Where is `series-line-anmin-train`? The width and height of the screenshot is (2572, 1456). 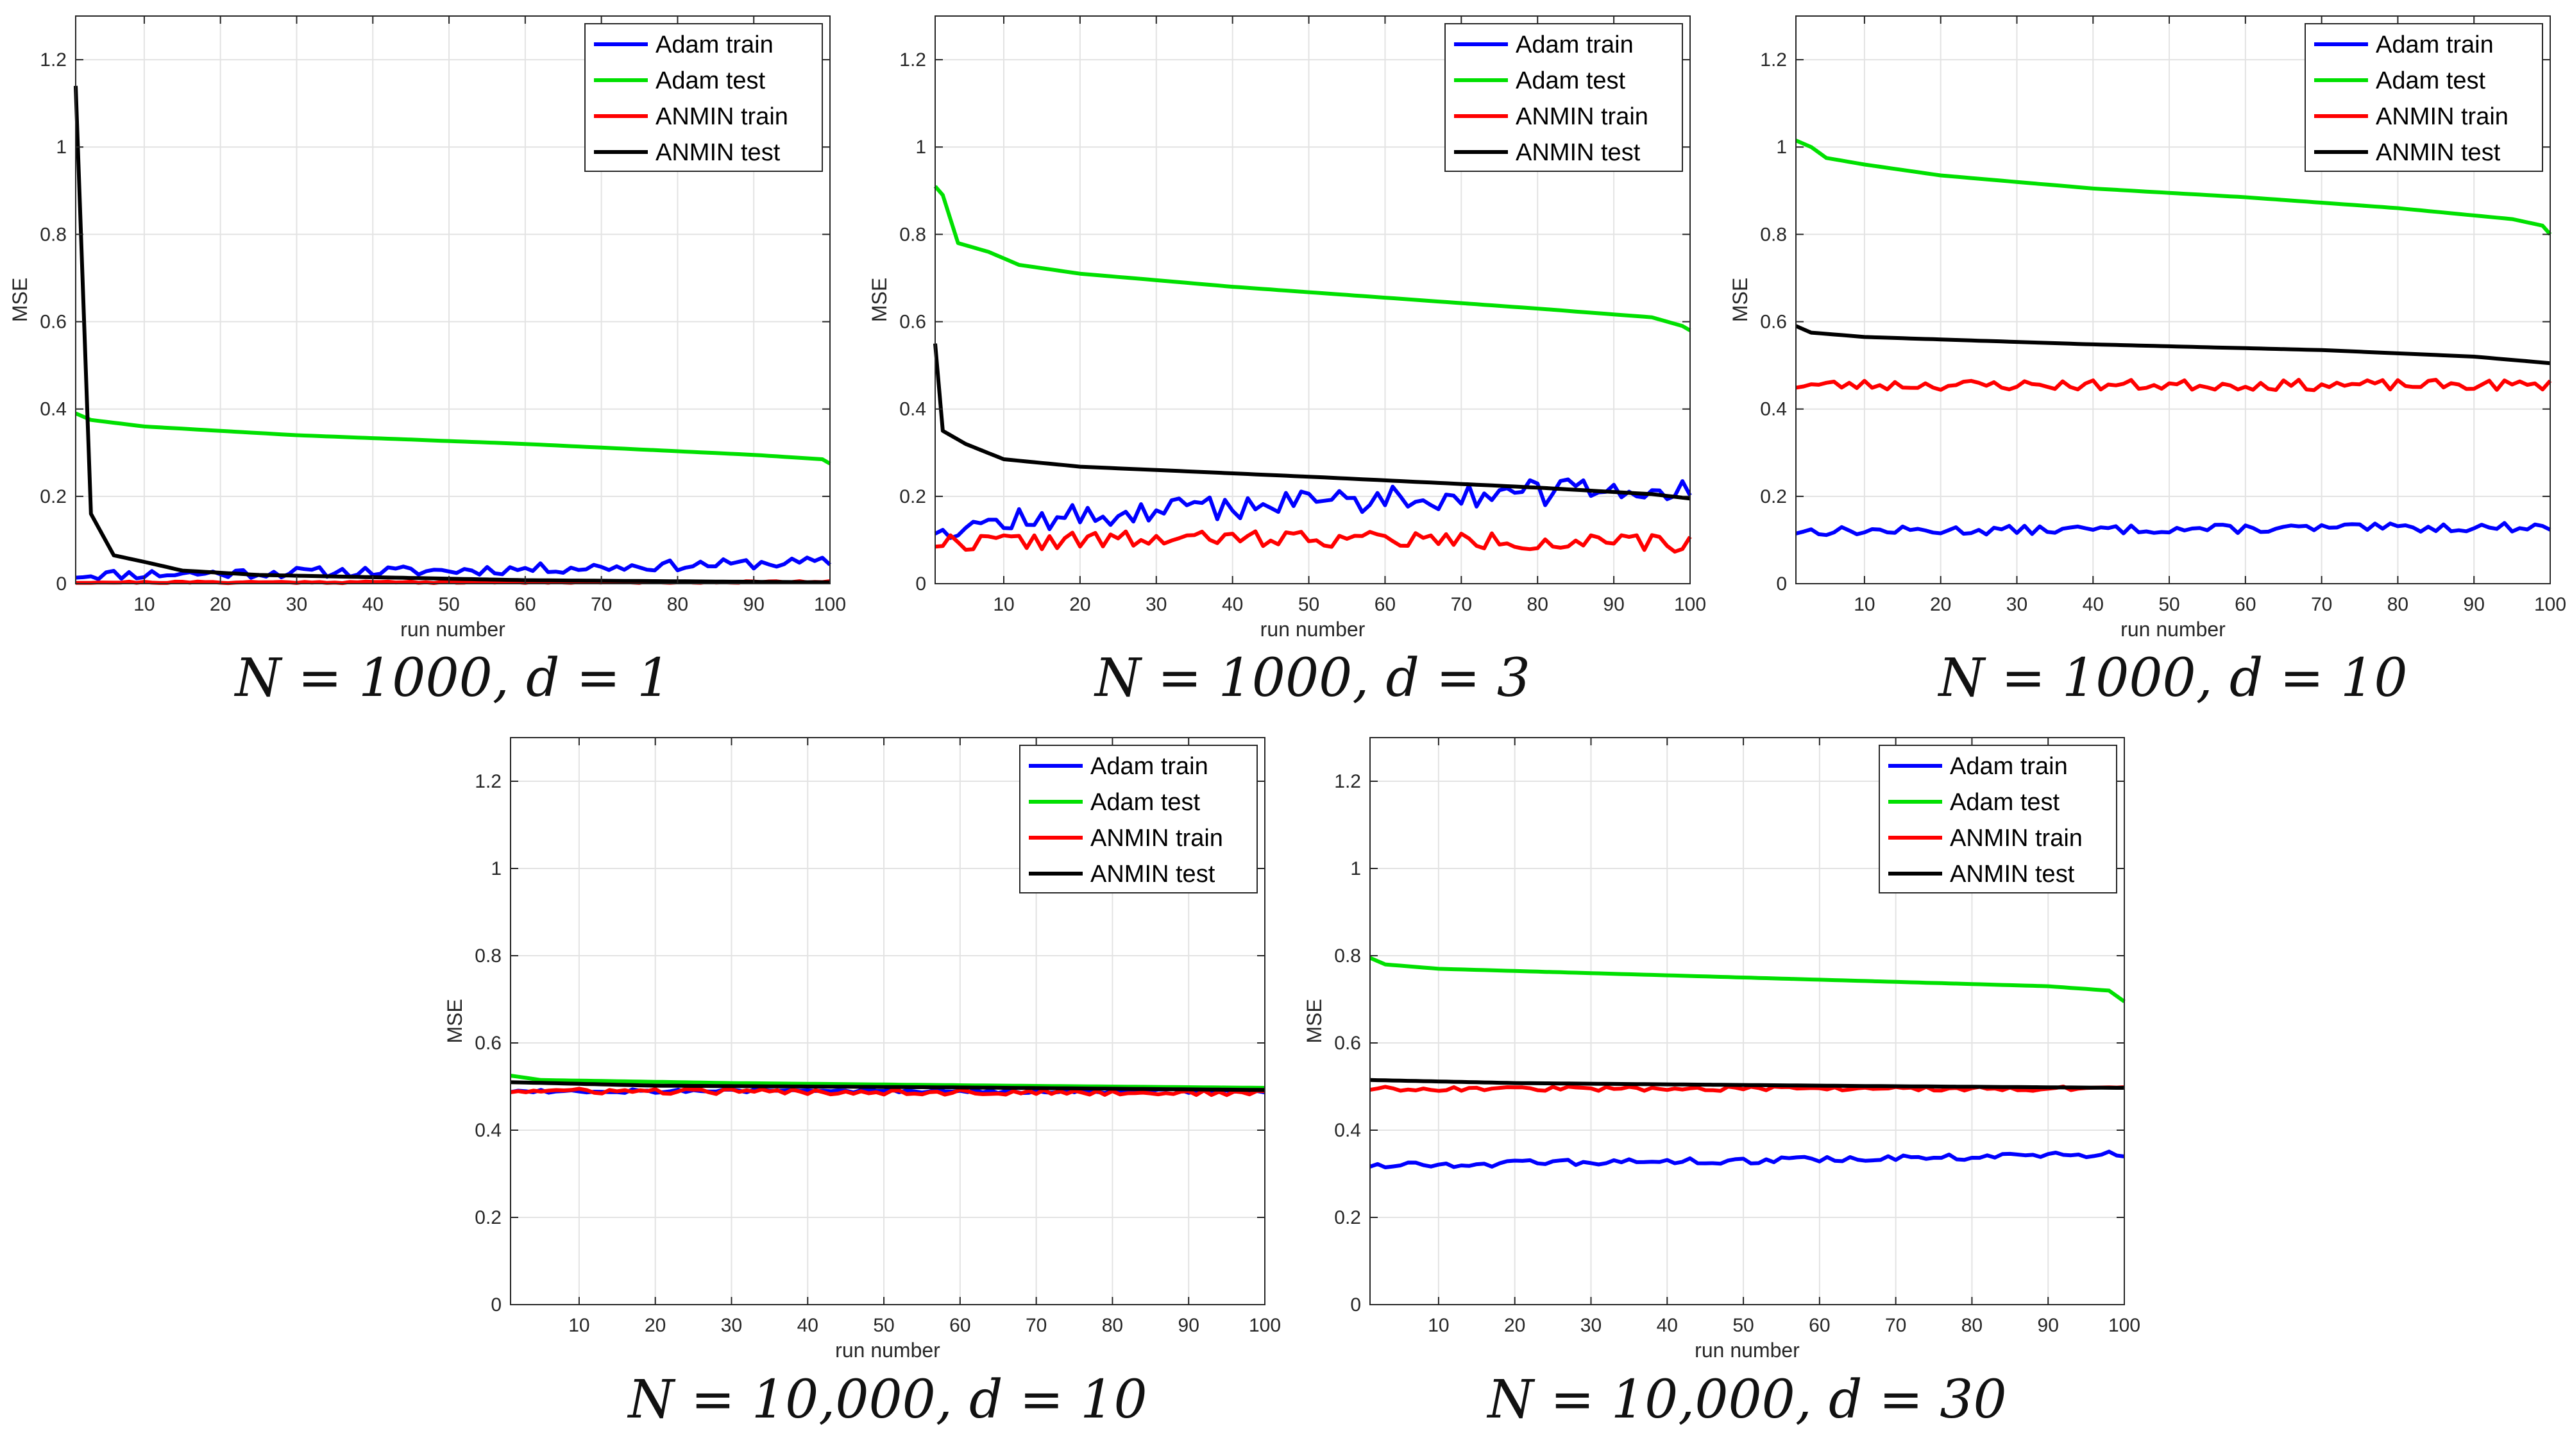
series-line-anmin-train is located at coordinates (887, 1092).